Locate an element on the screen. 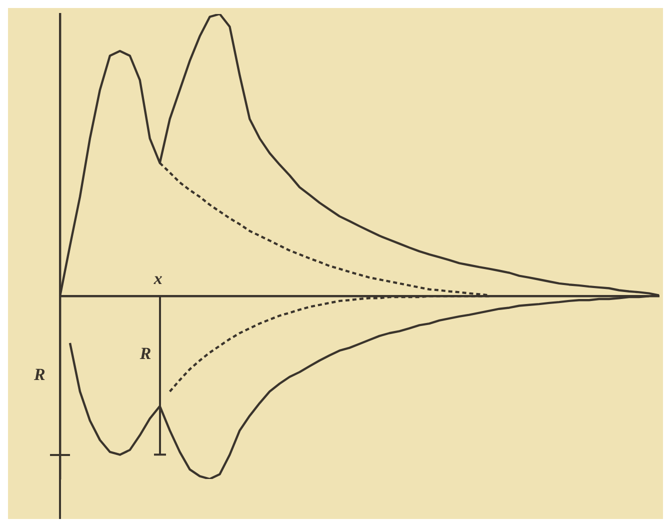 The image size is (671, 527). annotation: x is located at coordinates (158, 278).